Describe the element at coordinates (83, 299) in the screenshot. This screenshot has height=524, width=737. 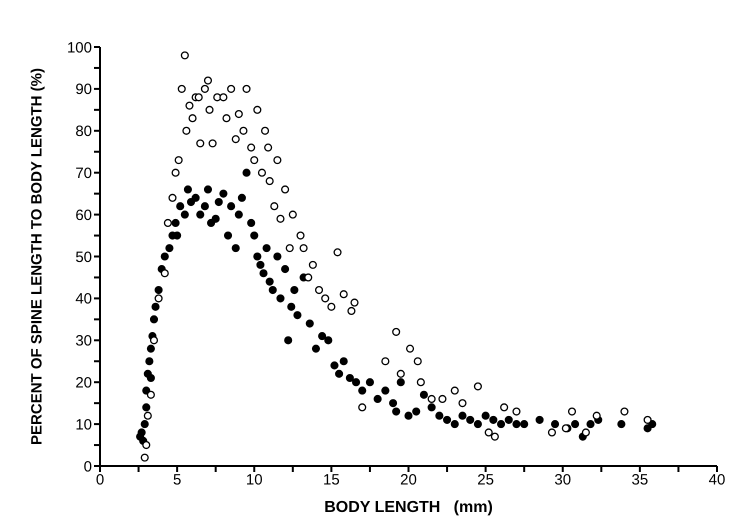
I see `y-tick-label: 40` at that location.